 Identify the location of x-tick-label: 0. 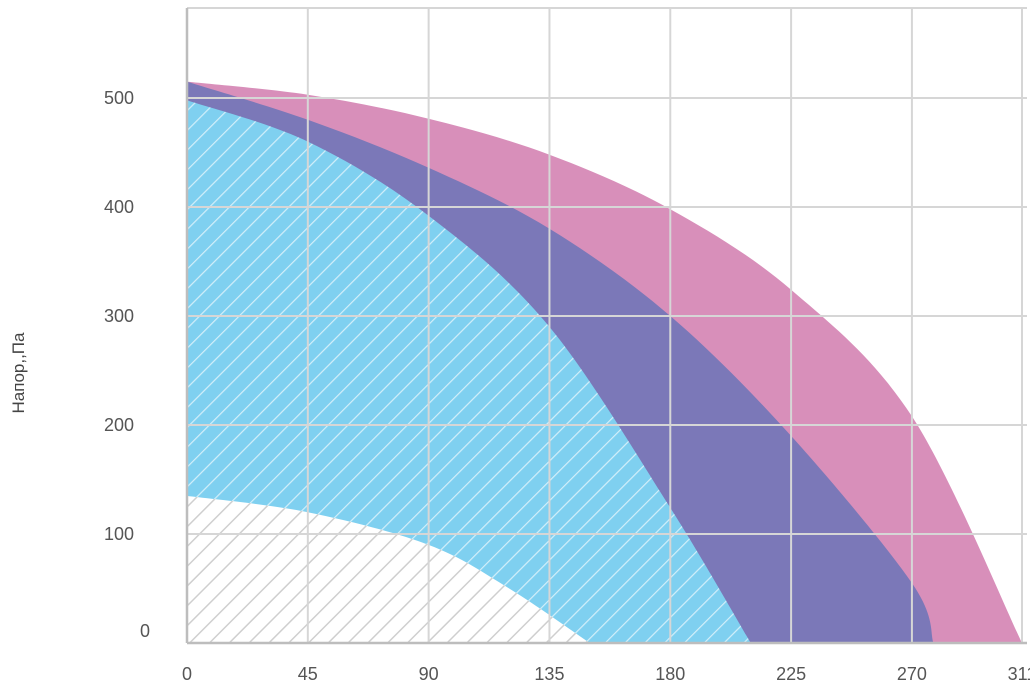
(187, 674).